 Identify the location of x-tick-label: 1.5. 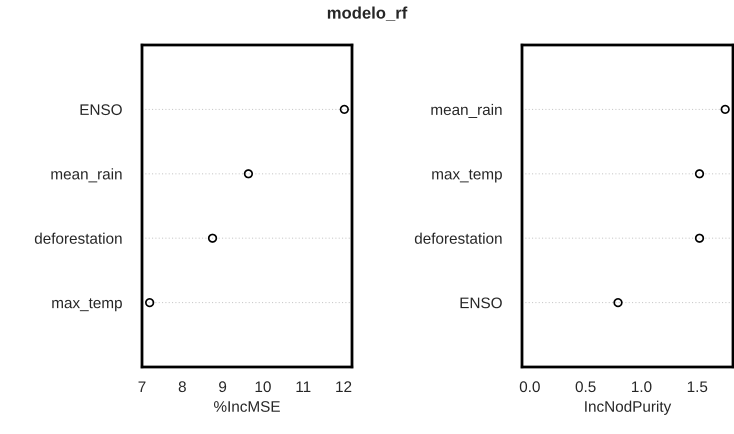
(698, 386).